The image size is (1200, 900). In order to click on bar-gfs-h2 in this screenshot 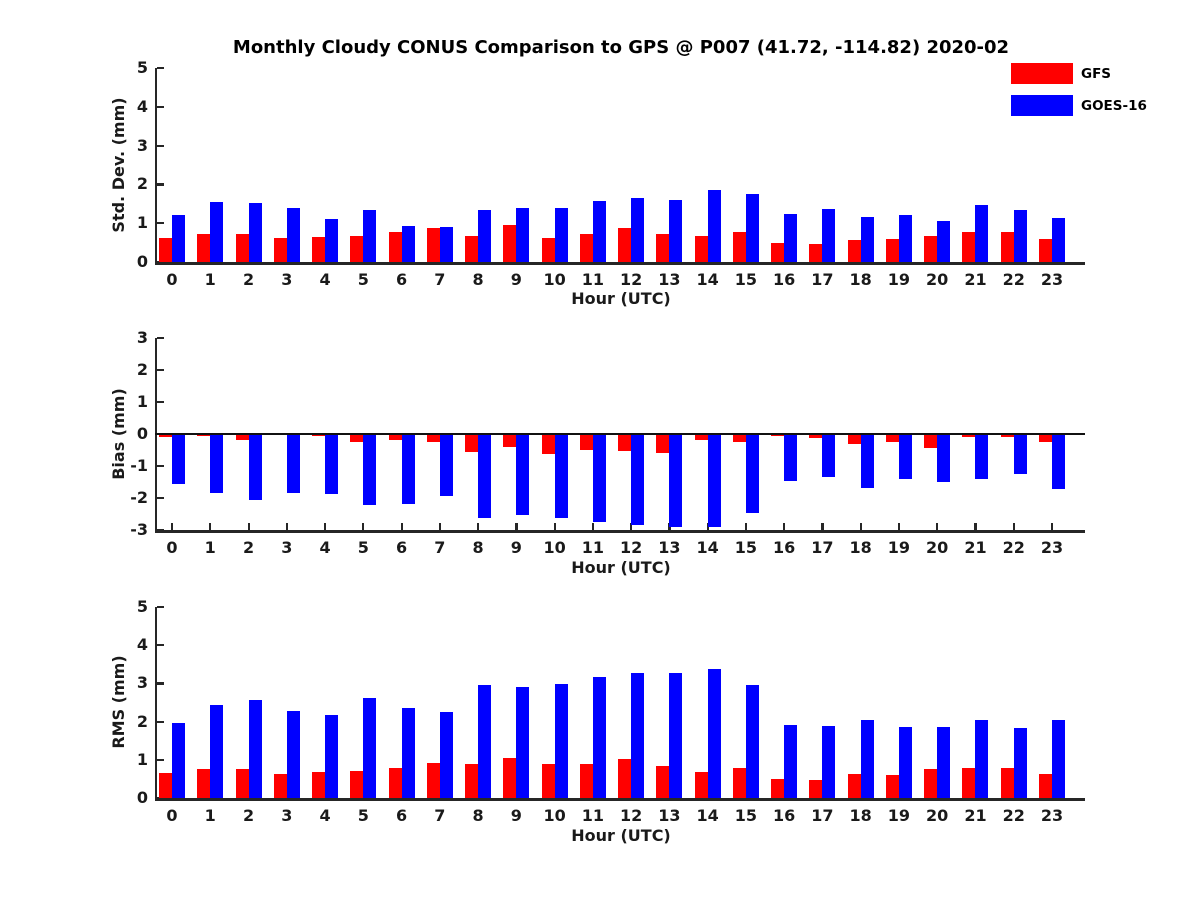, I will do `click(242, 437)`.